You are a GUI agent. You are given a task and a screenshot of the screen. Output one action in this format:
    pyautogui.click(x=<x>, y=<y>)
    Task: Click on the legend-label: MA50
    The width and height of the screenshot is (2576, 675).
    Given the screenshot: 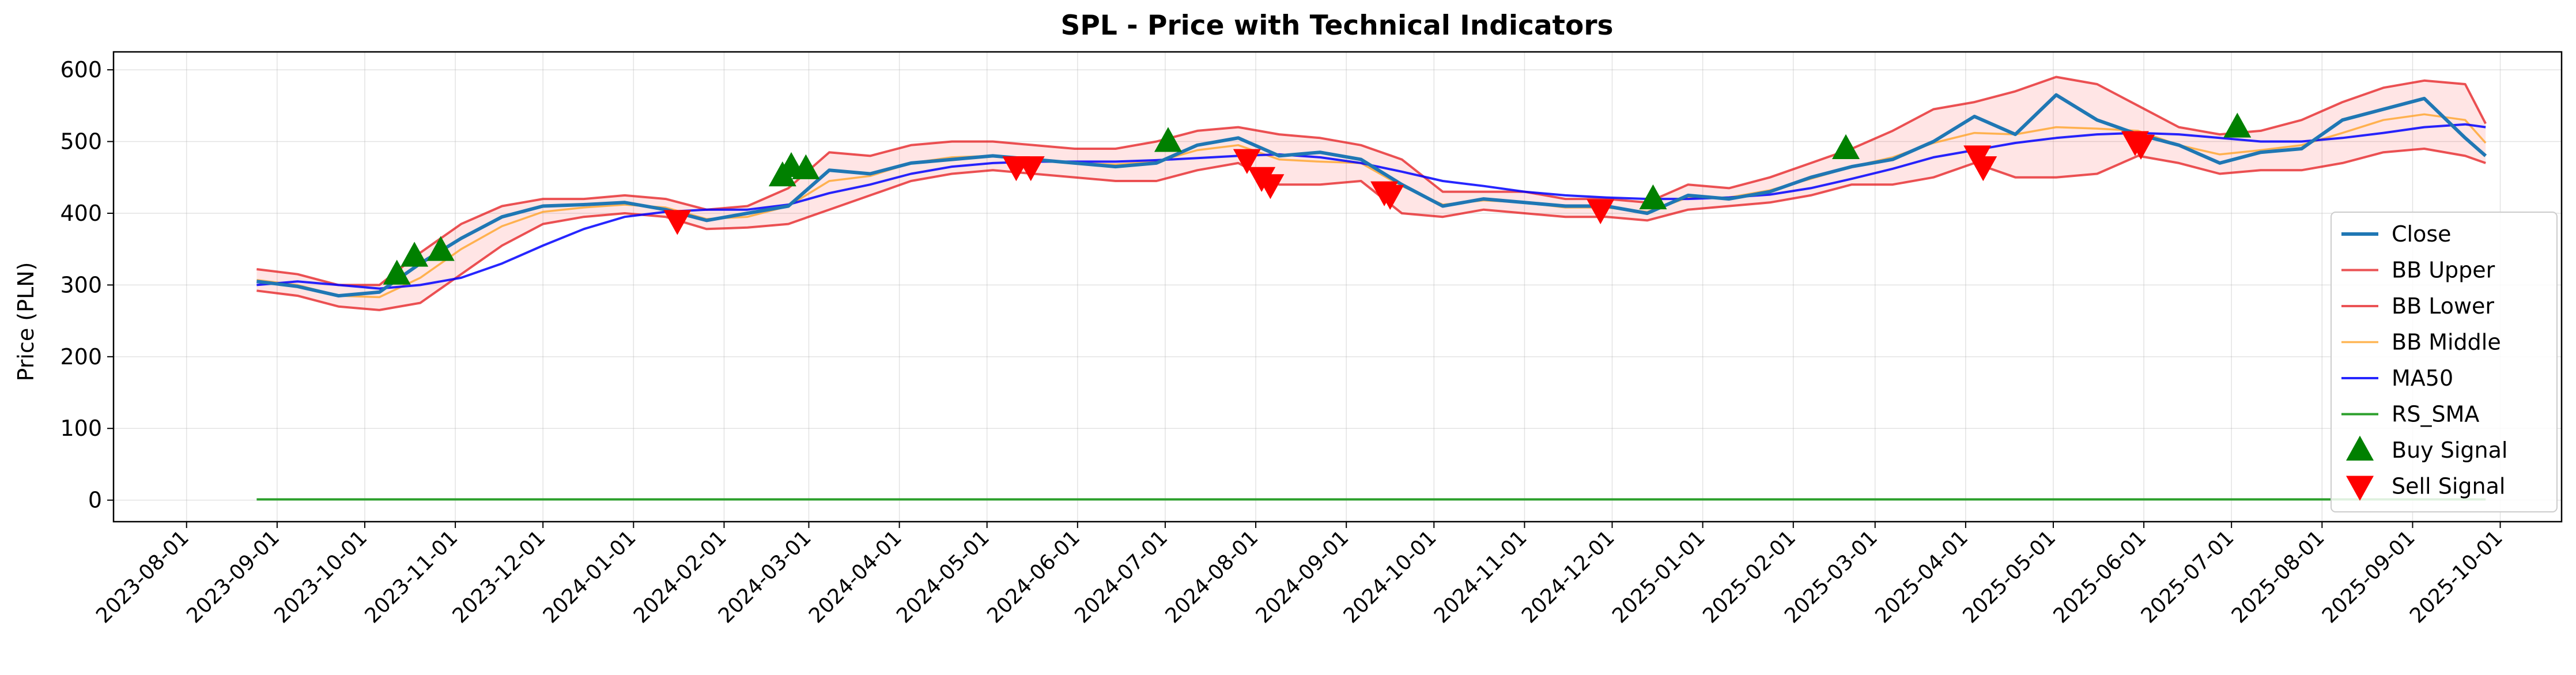 What is the action you would take?
    pyautogui.click(x=2422, y=378)
    